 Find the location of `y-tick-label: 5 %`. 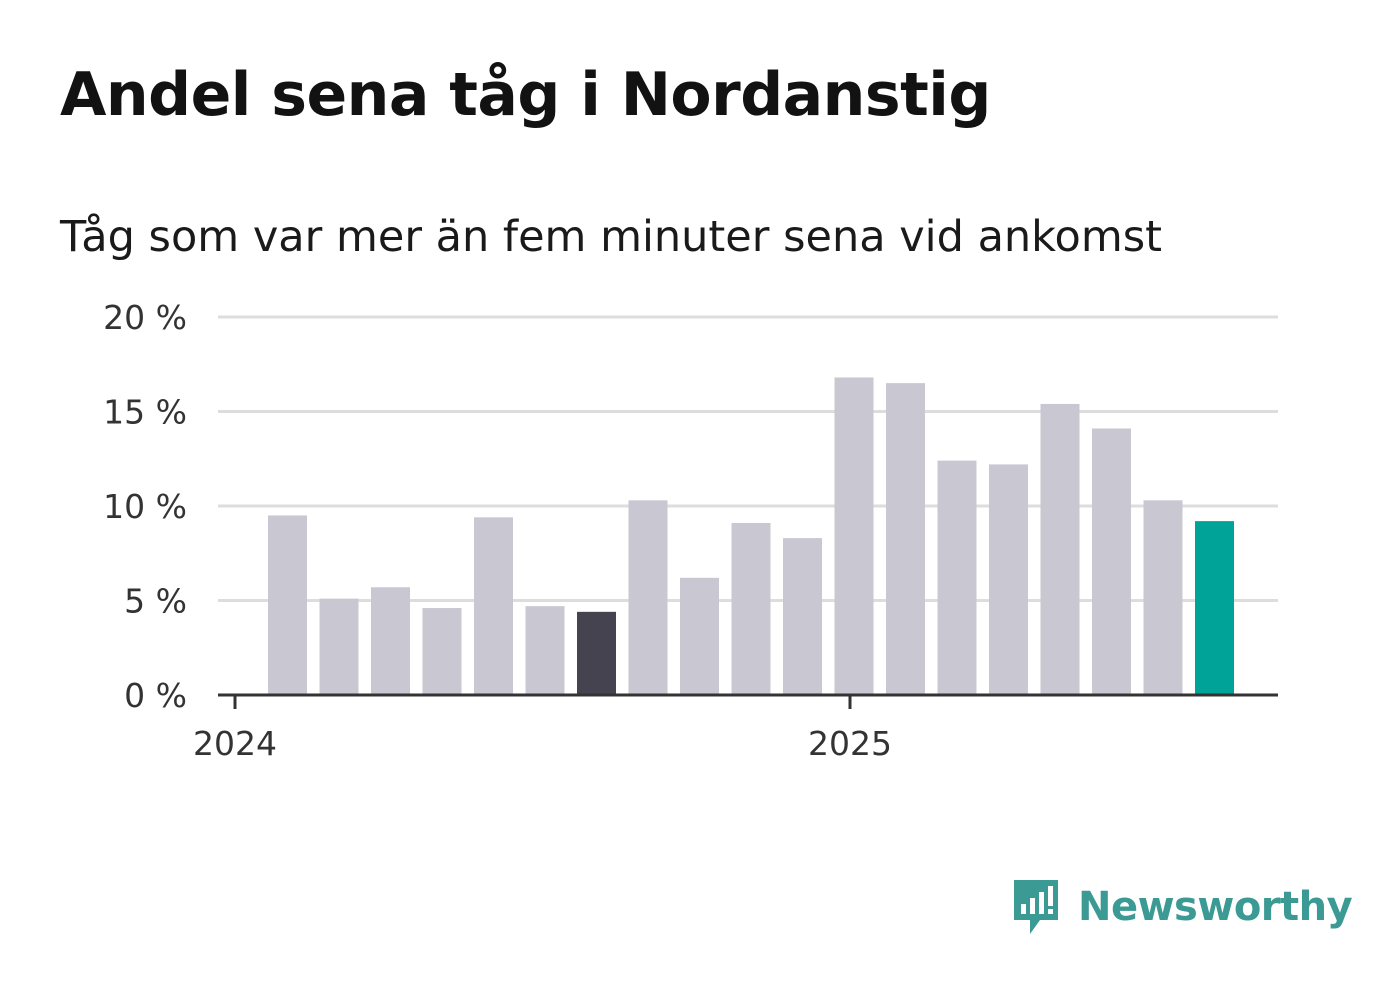

y-tick-label: 5 % is located at coordinates (155, 601).